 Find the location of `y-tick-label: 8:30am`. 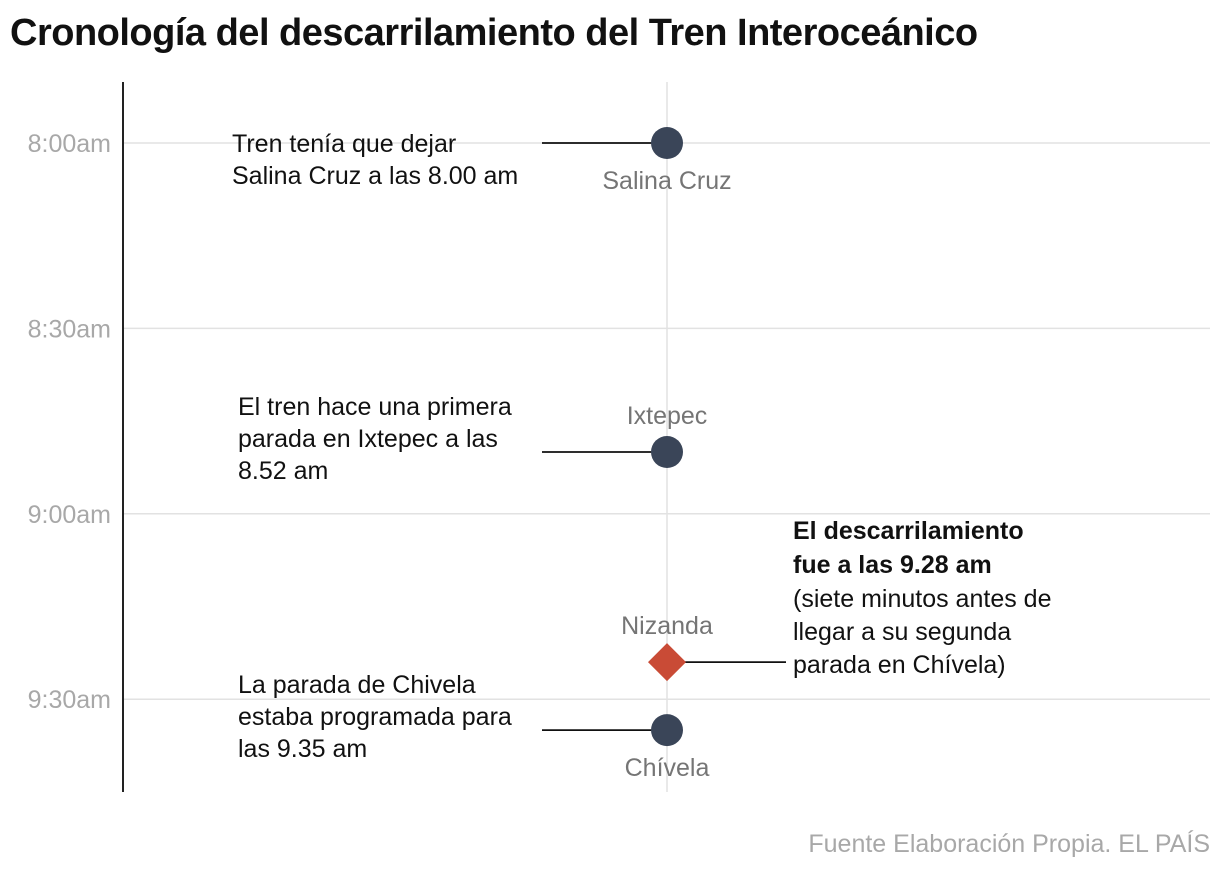

y-tick-label: 8:30am is located at coordinates (69, 329).